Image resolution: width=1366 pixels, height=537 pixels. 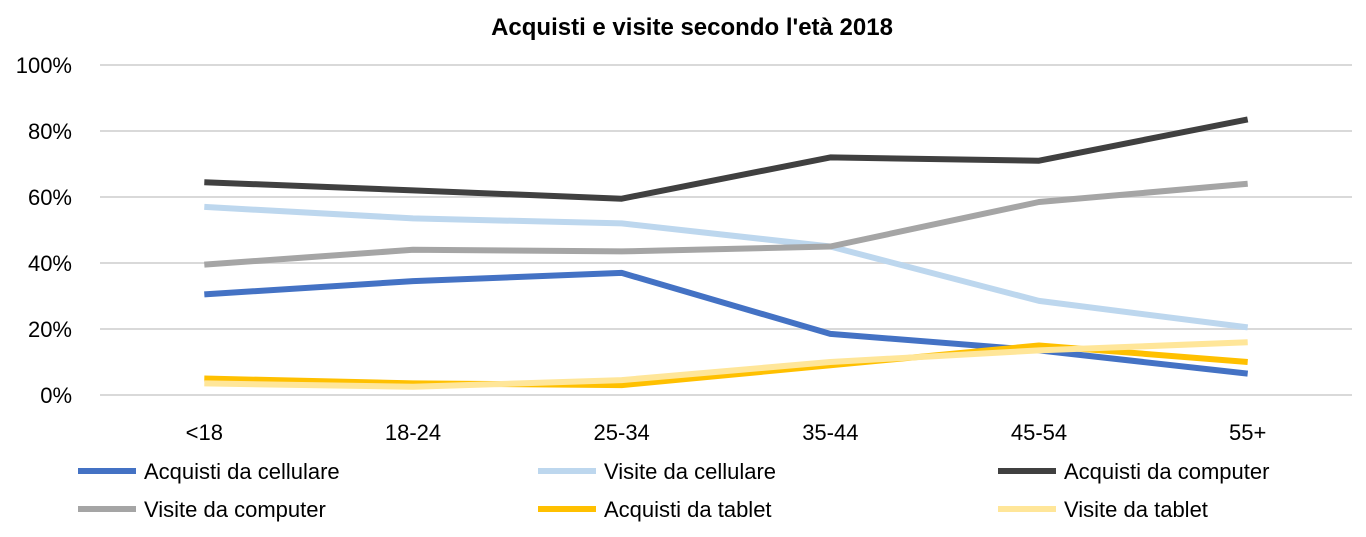 What do you see at coordinates (50, 131) in the screenshot?
I see `y-tick-label: 80%` at bounding box center [50, 131].